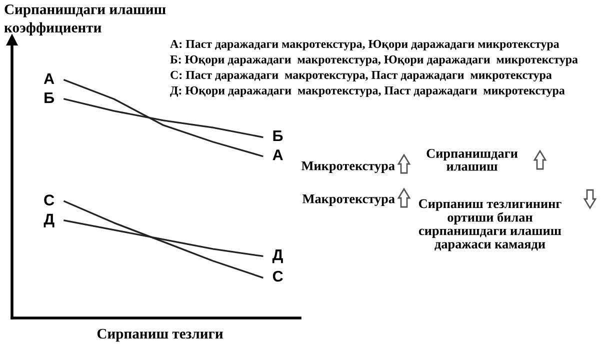  Describe the element at coordinates (472, 159) in the screenshot. I see `text: Сирпанишдаги илашиш` at that location.